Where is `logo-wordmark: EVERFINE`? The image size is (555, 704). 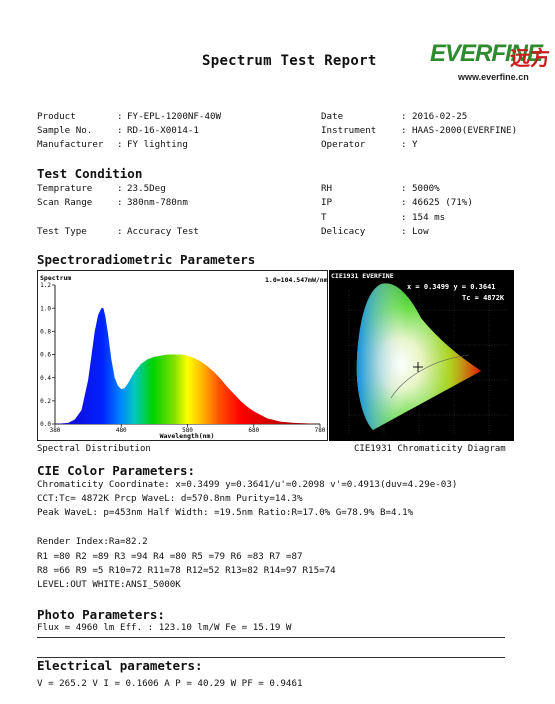 logo-wordmark: EVERFINE is located at coordinates (486, 53).